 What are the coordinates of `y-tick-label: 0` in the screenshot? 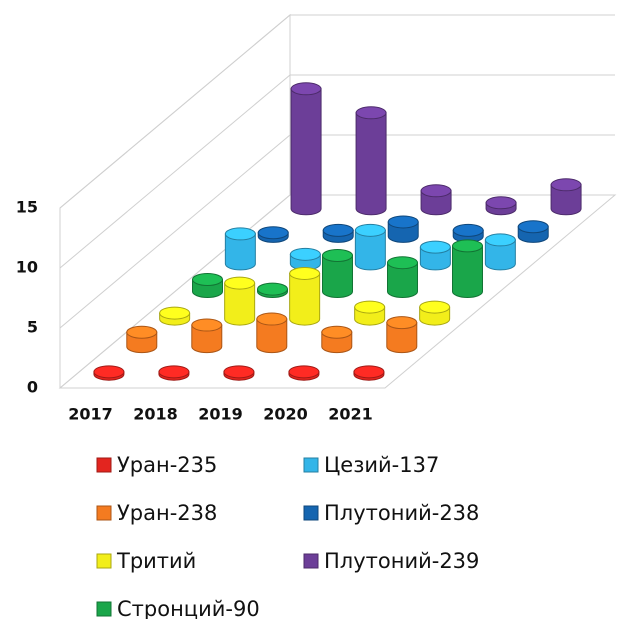 It's located at (32, 387).